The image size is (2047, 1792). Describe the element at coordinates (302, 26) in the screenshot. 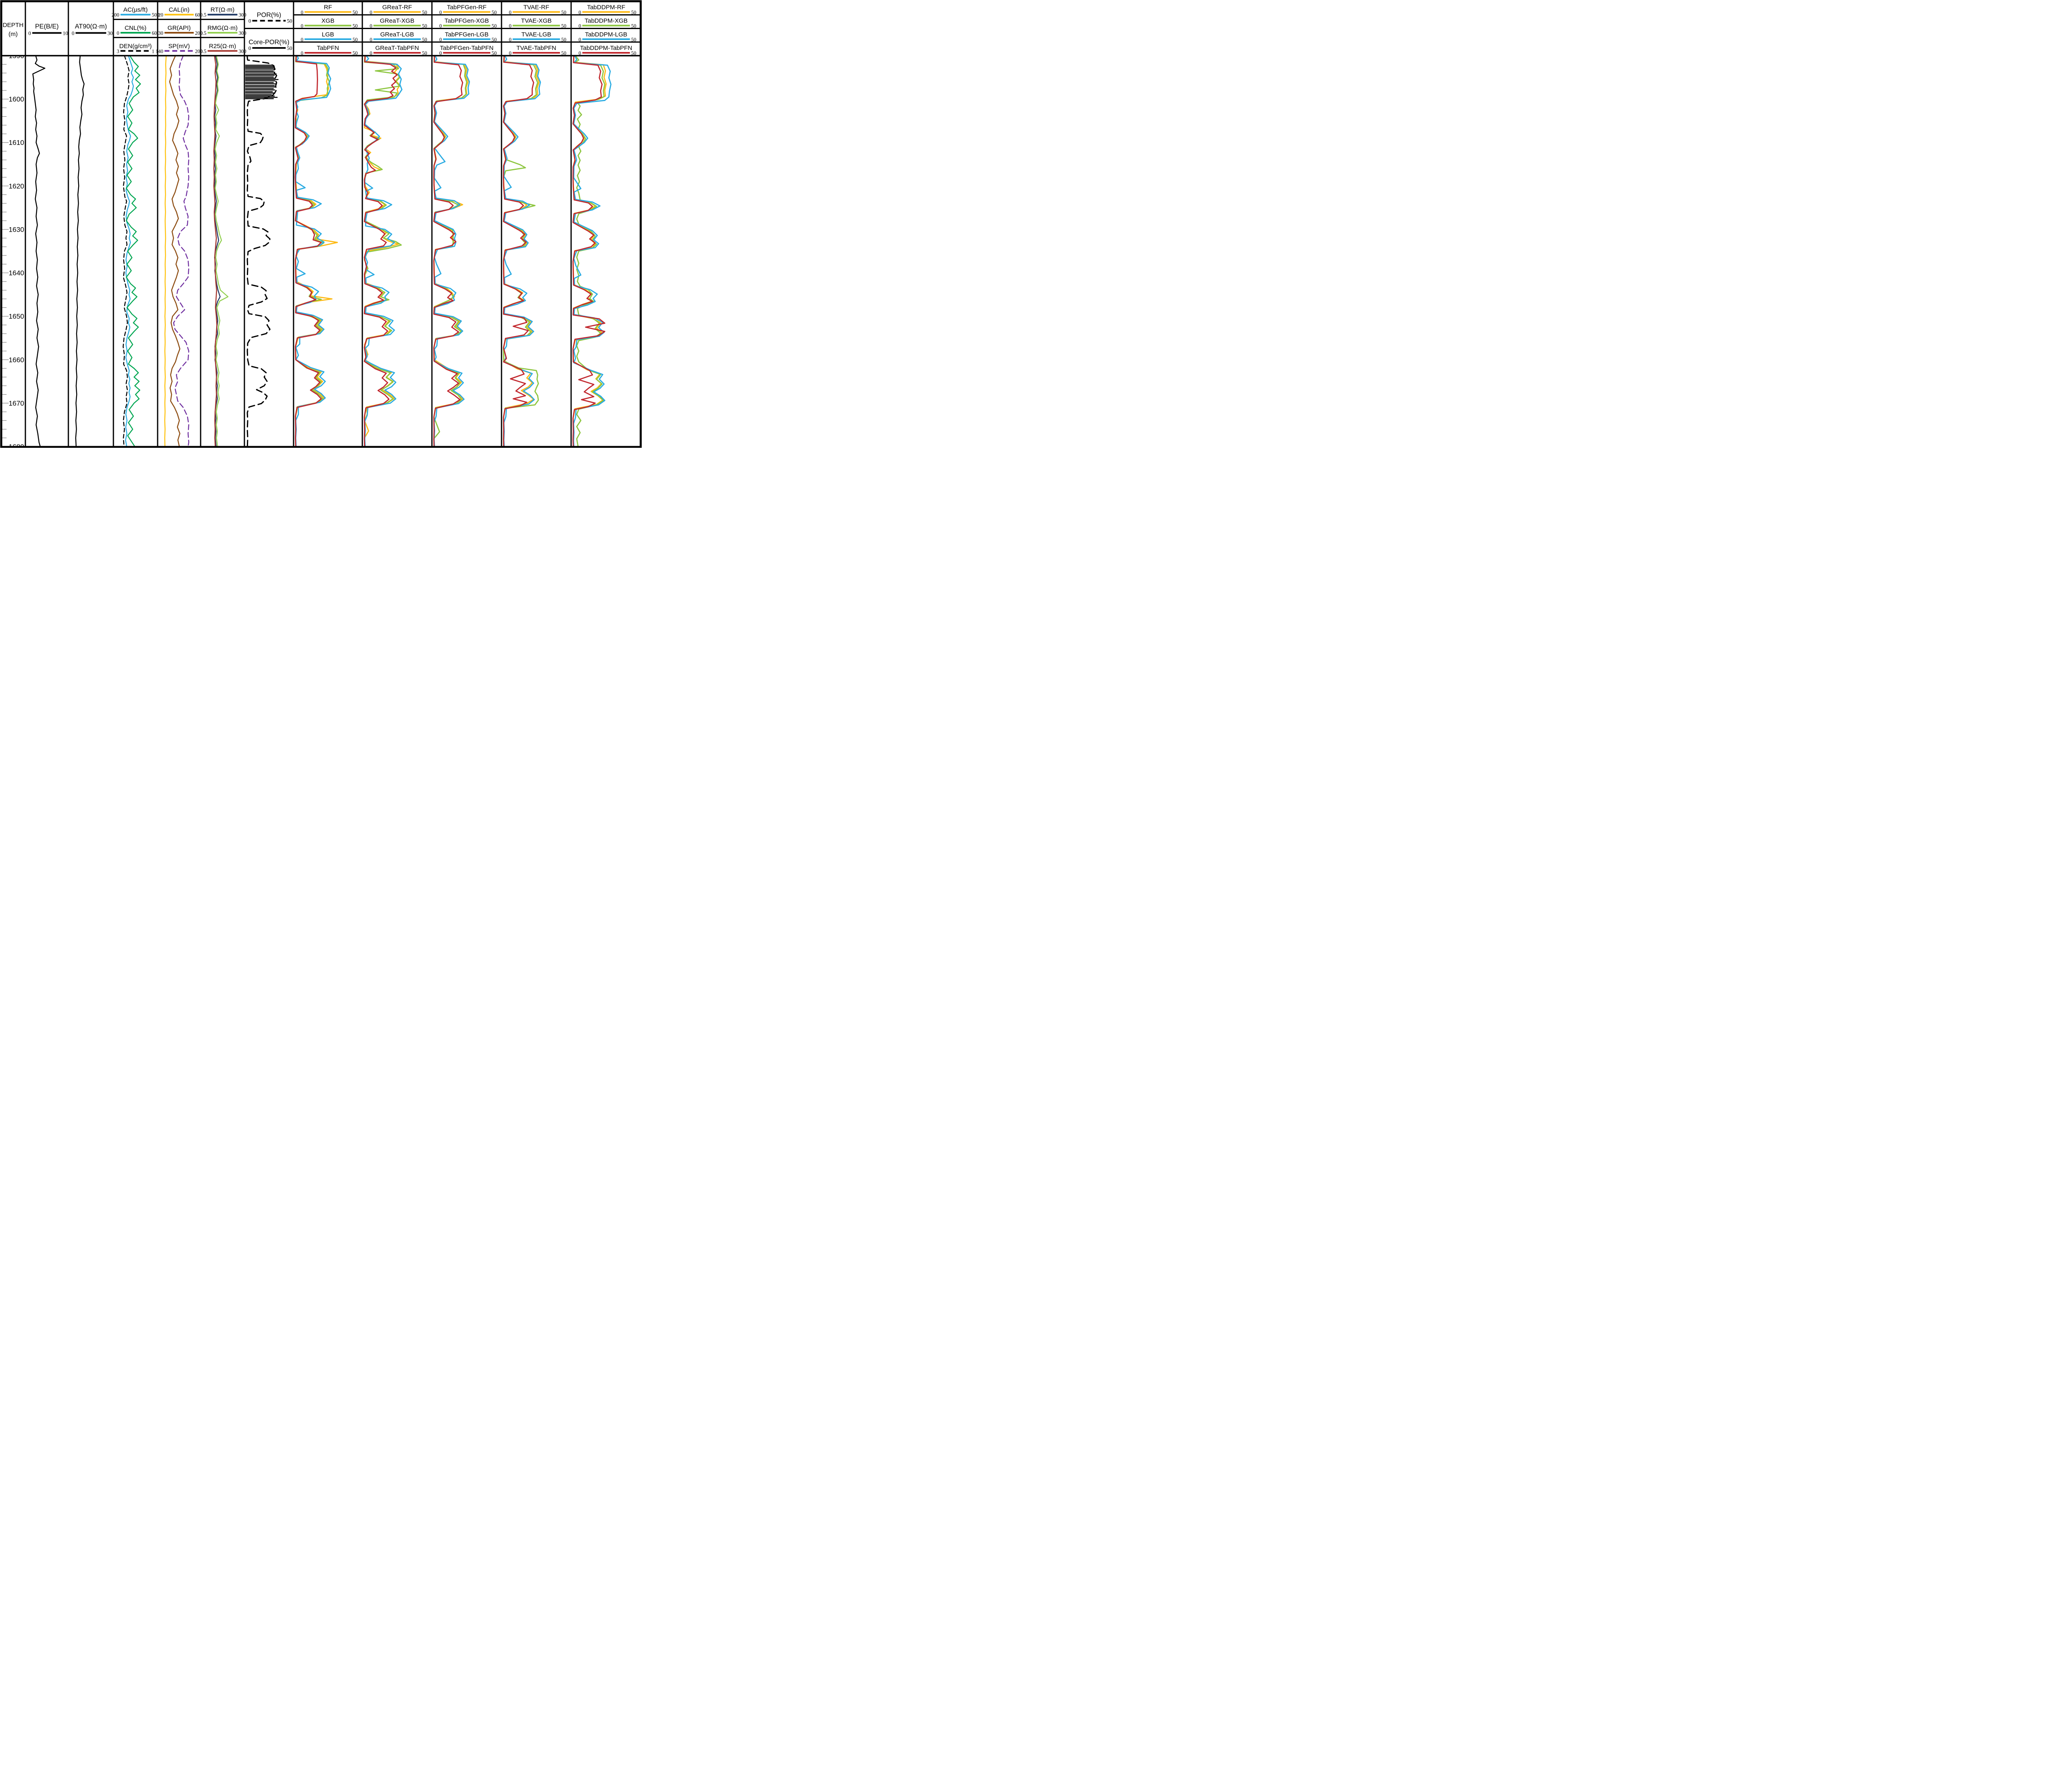

I see `header-min-XGB: 0` at that location.